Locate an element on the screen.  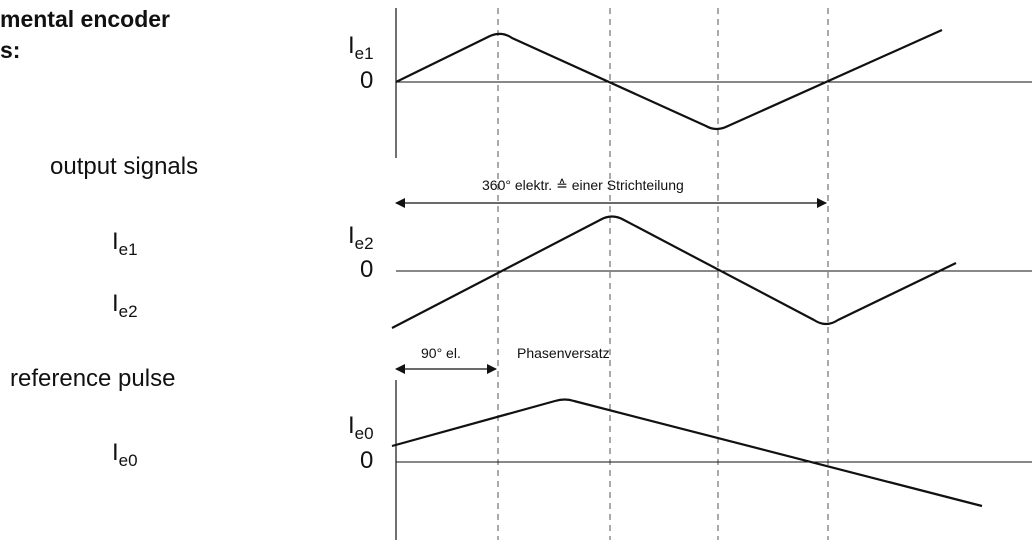
side-ie0-label: Ie0 is located at coordinates (125, 454).